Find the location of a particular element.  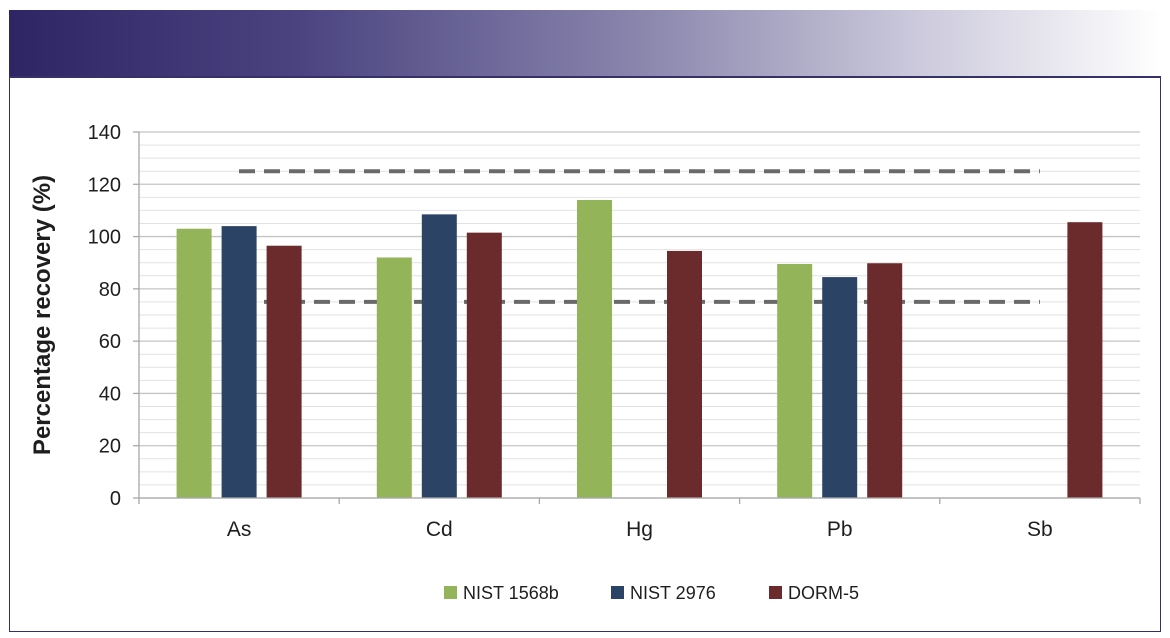

reference-lines is located at coordinates (639, 236).